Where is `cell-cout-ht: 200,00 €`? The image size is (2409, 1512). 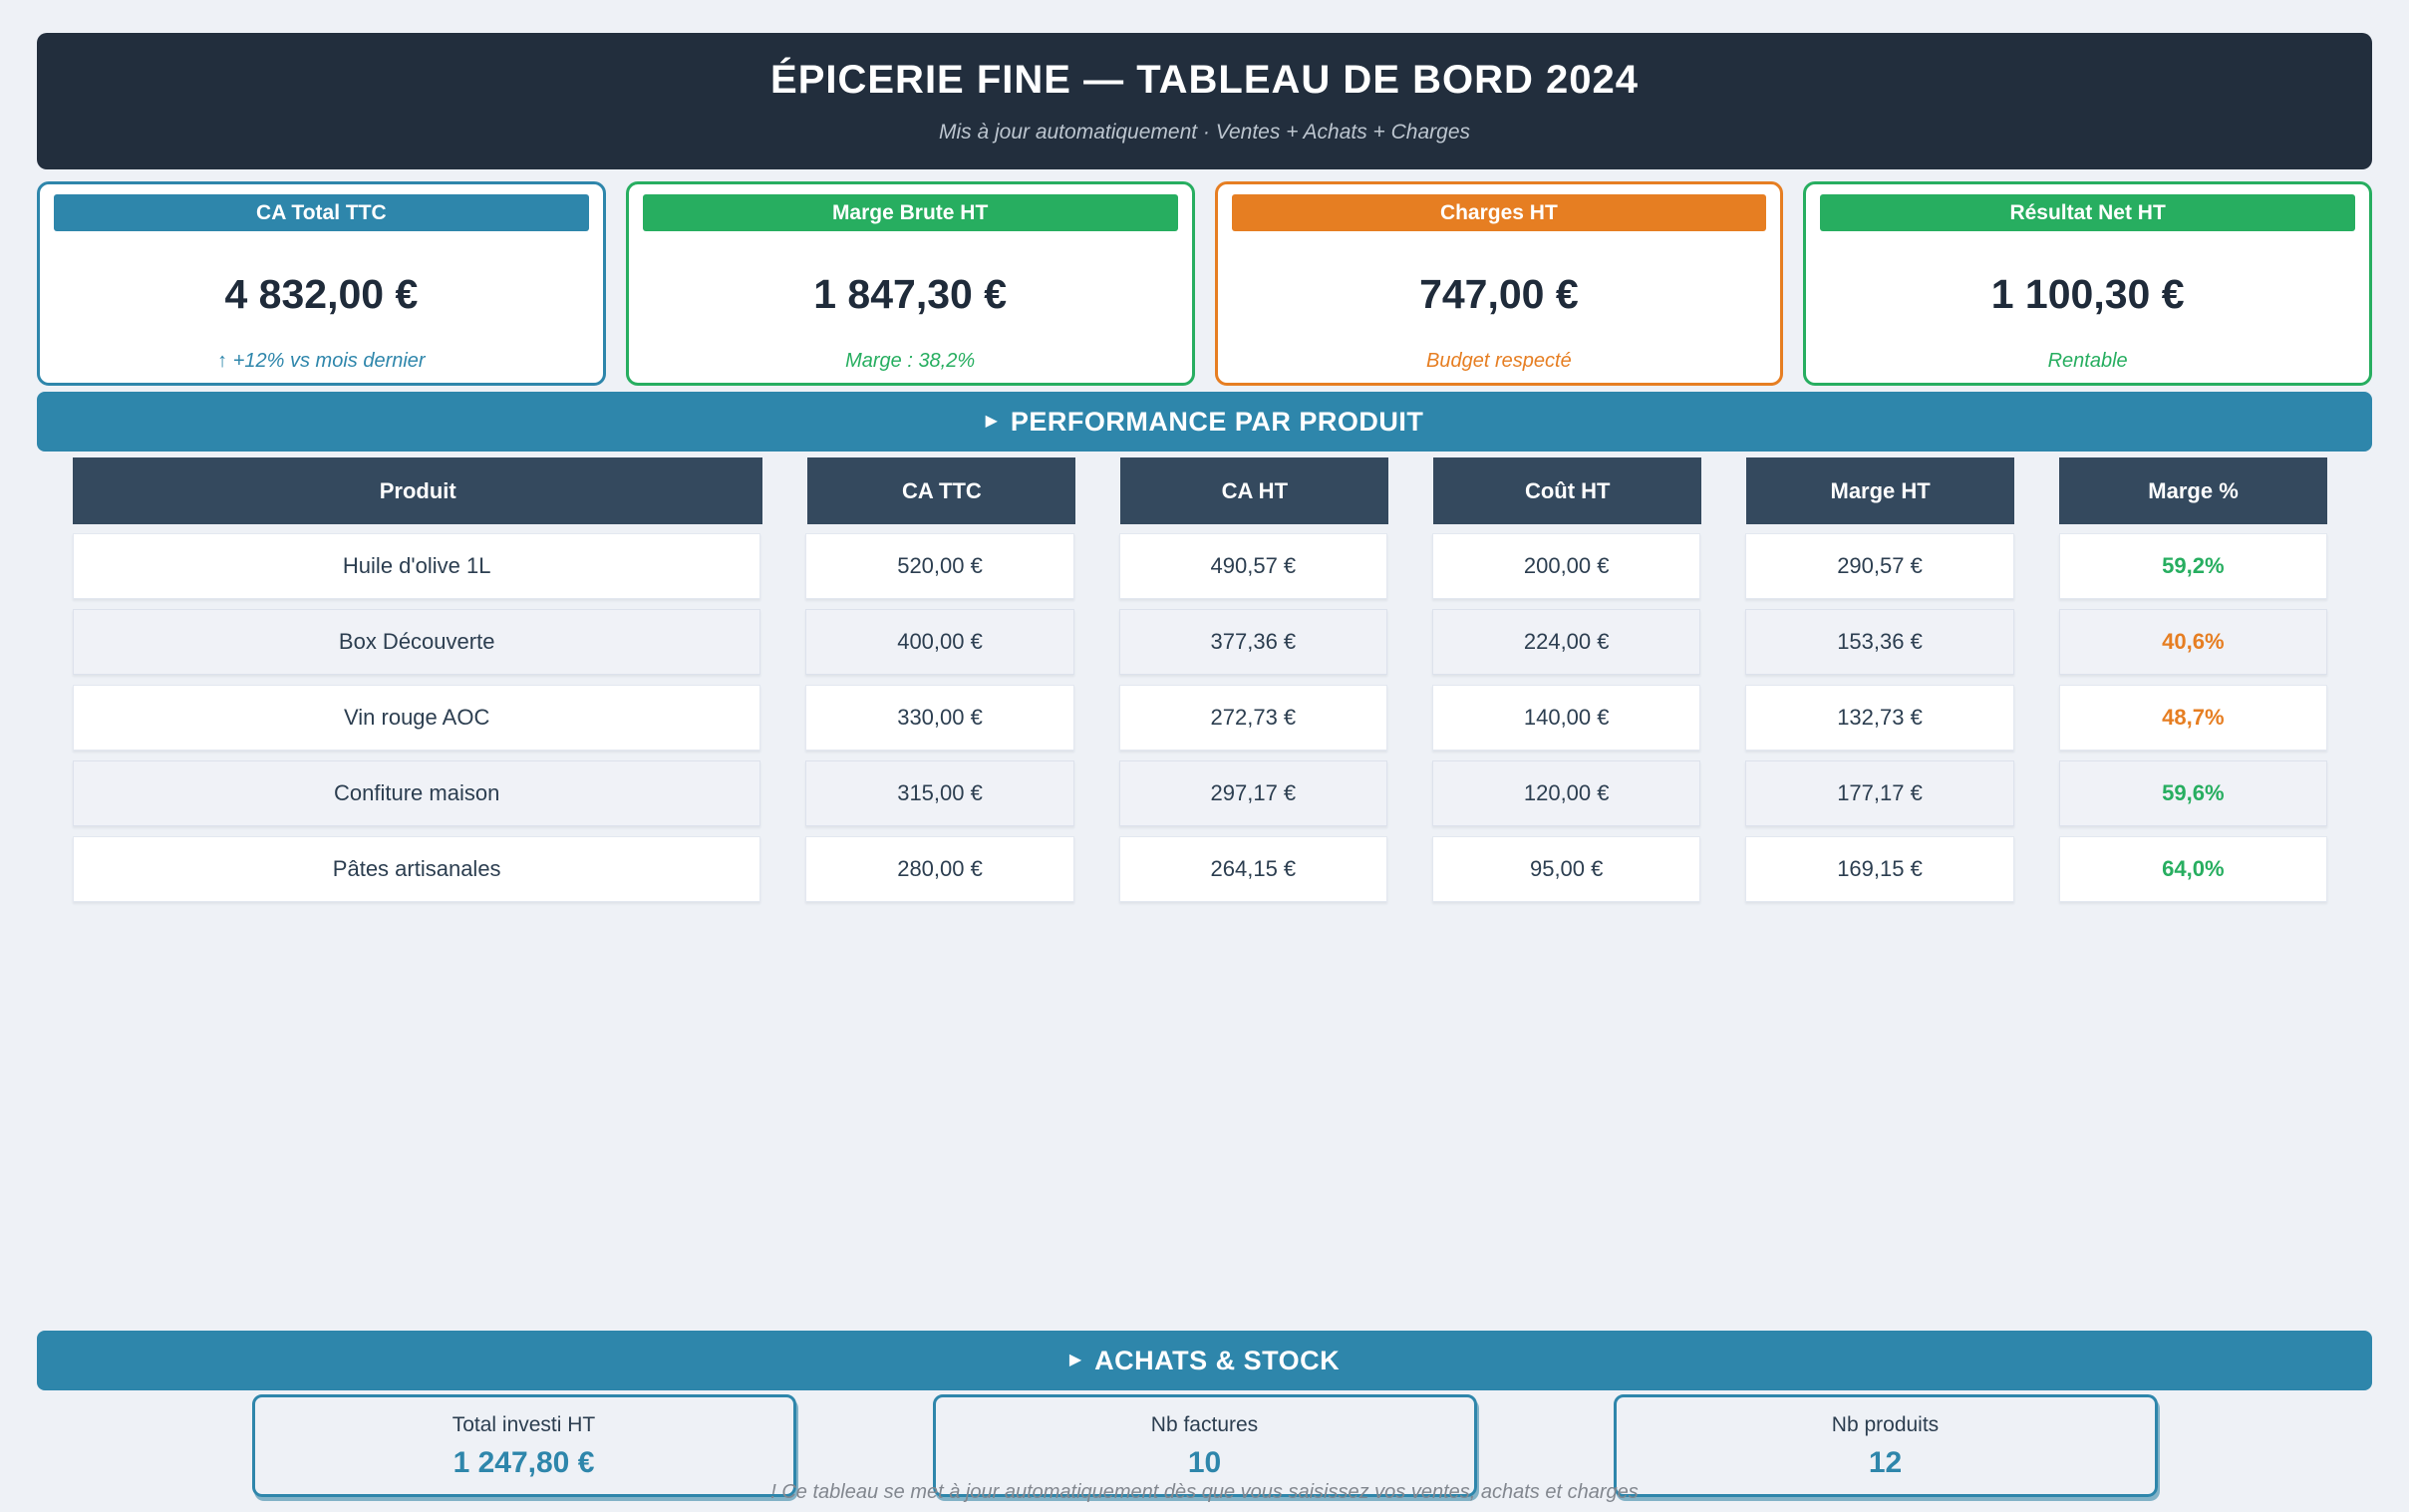
cell-cout-ht: 200,00 € is located at coordinates (1566, 566).